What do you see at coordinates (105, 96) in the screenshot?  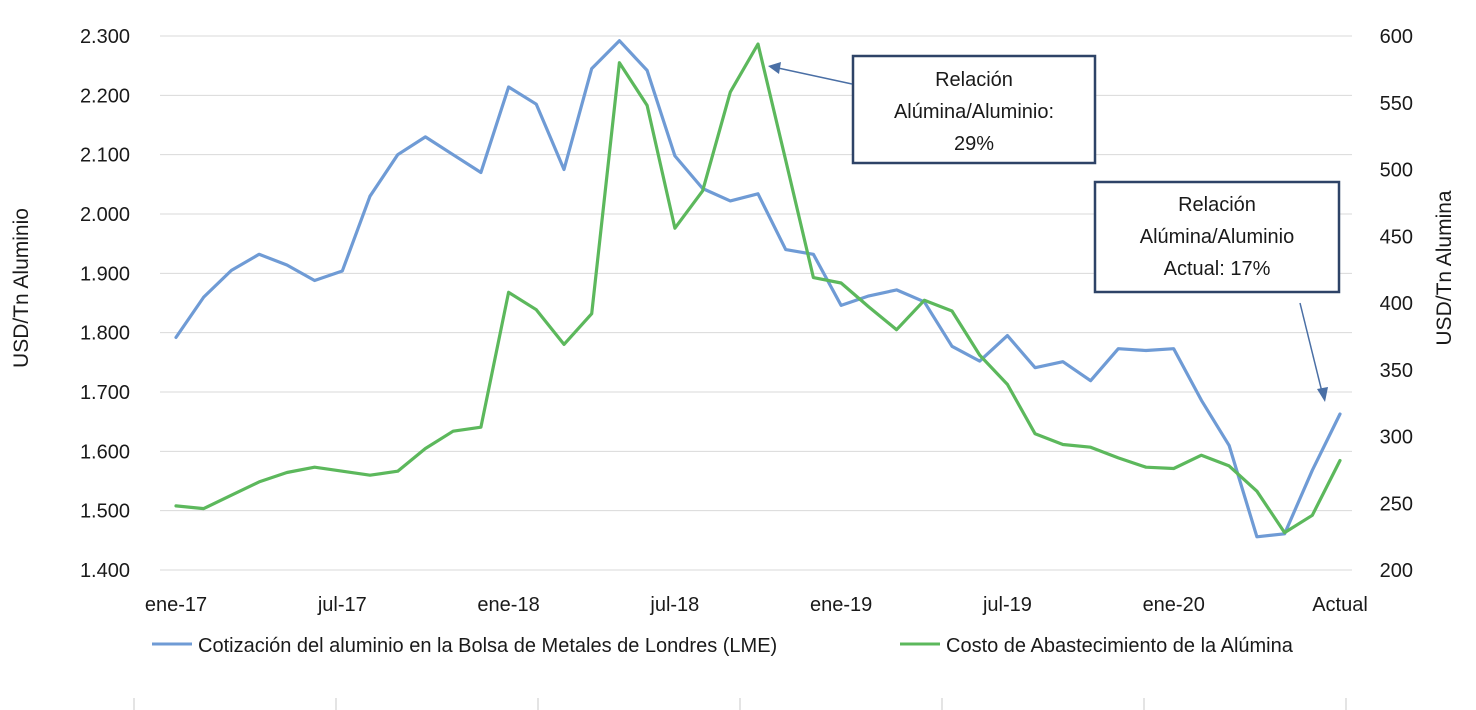 I see `y-left-tick-label: 2.200` at bounding box center [105, 96].